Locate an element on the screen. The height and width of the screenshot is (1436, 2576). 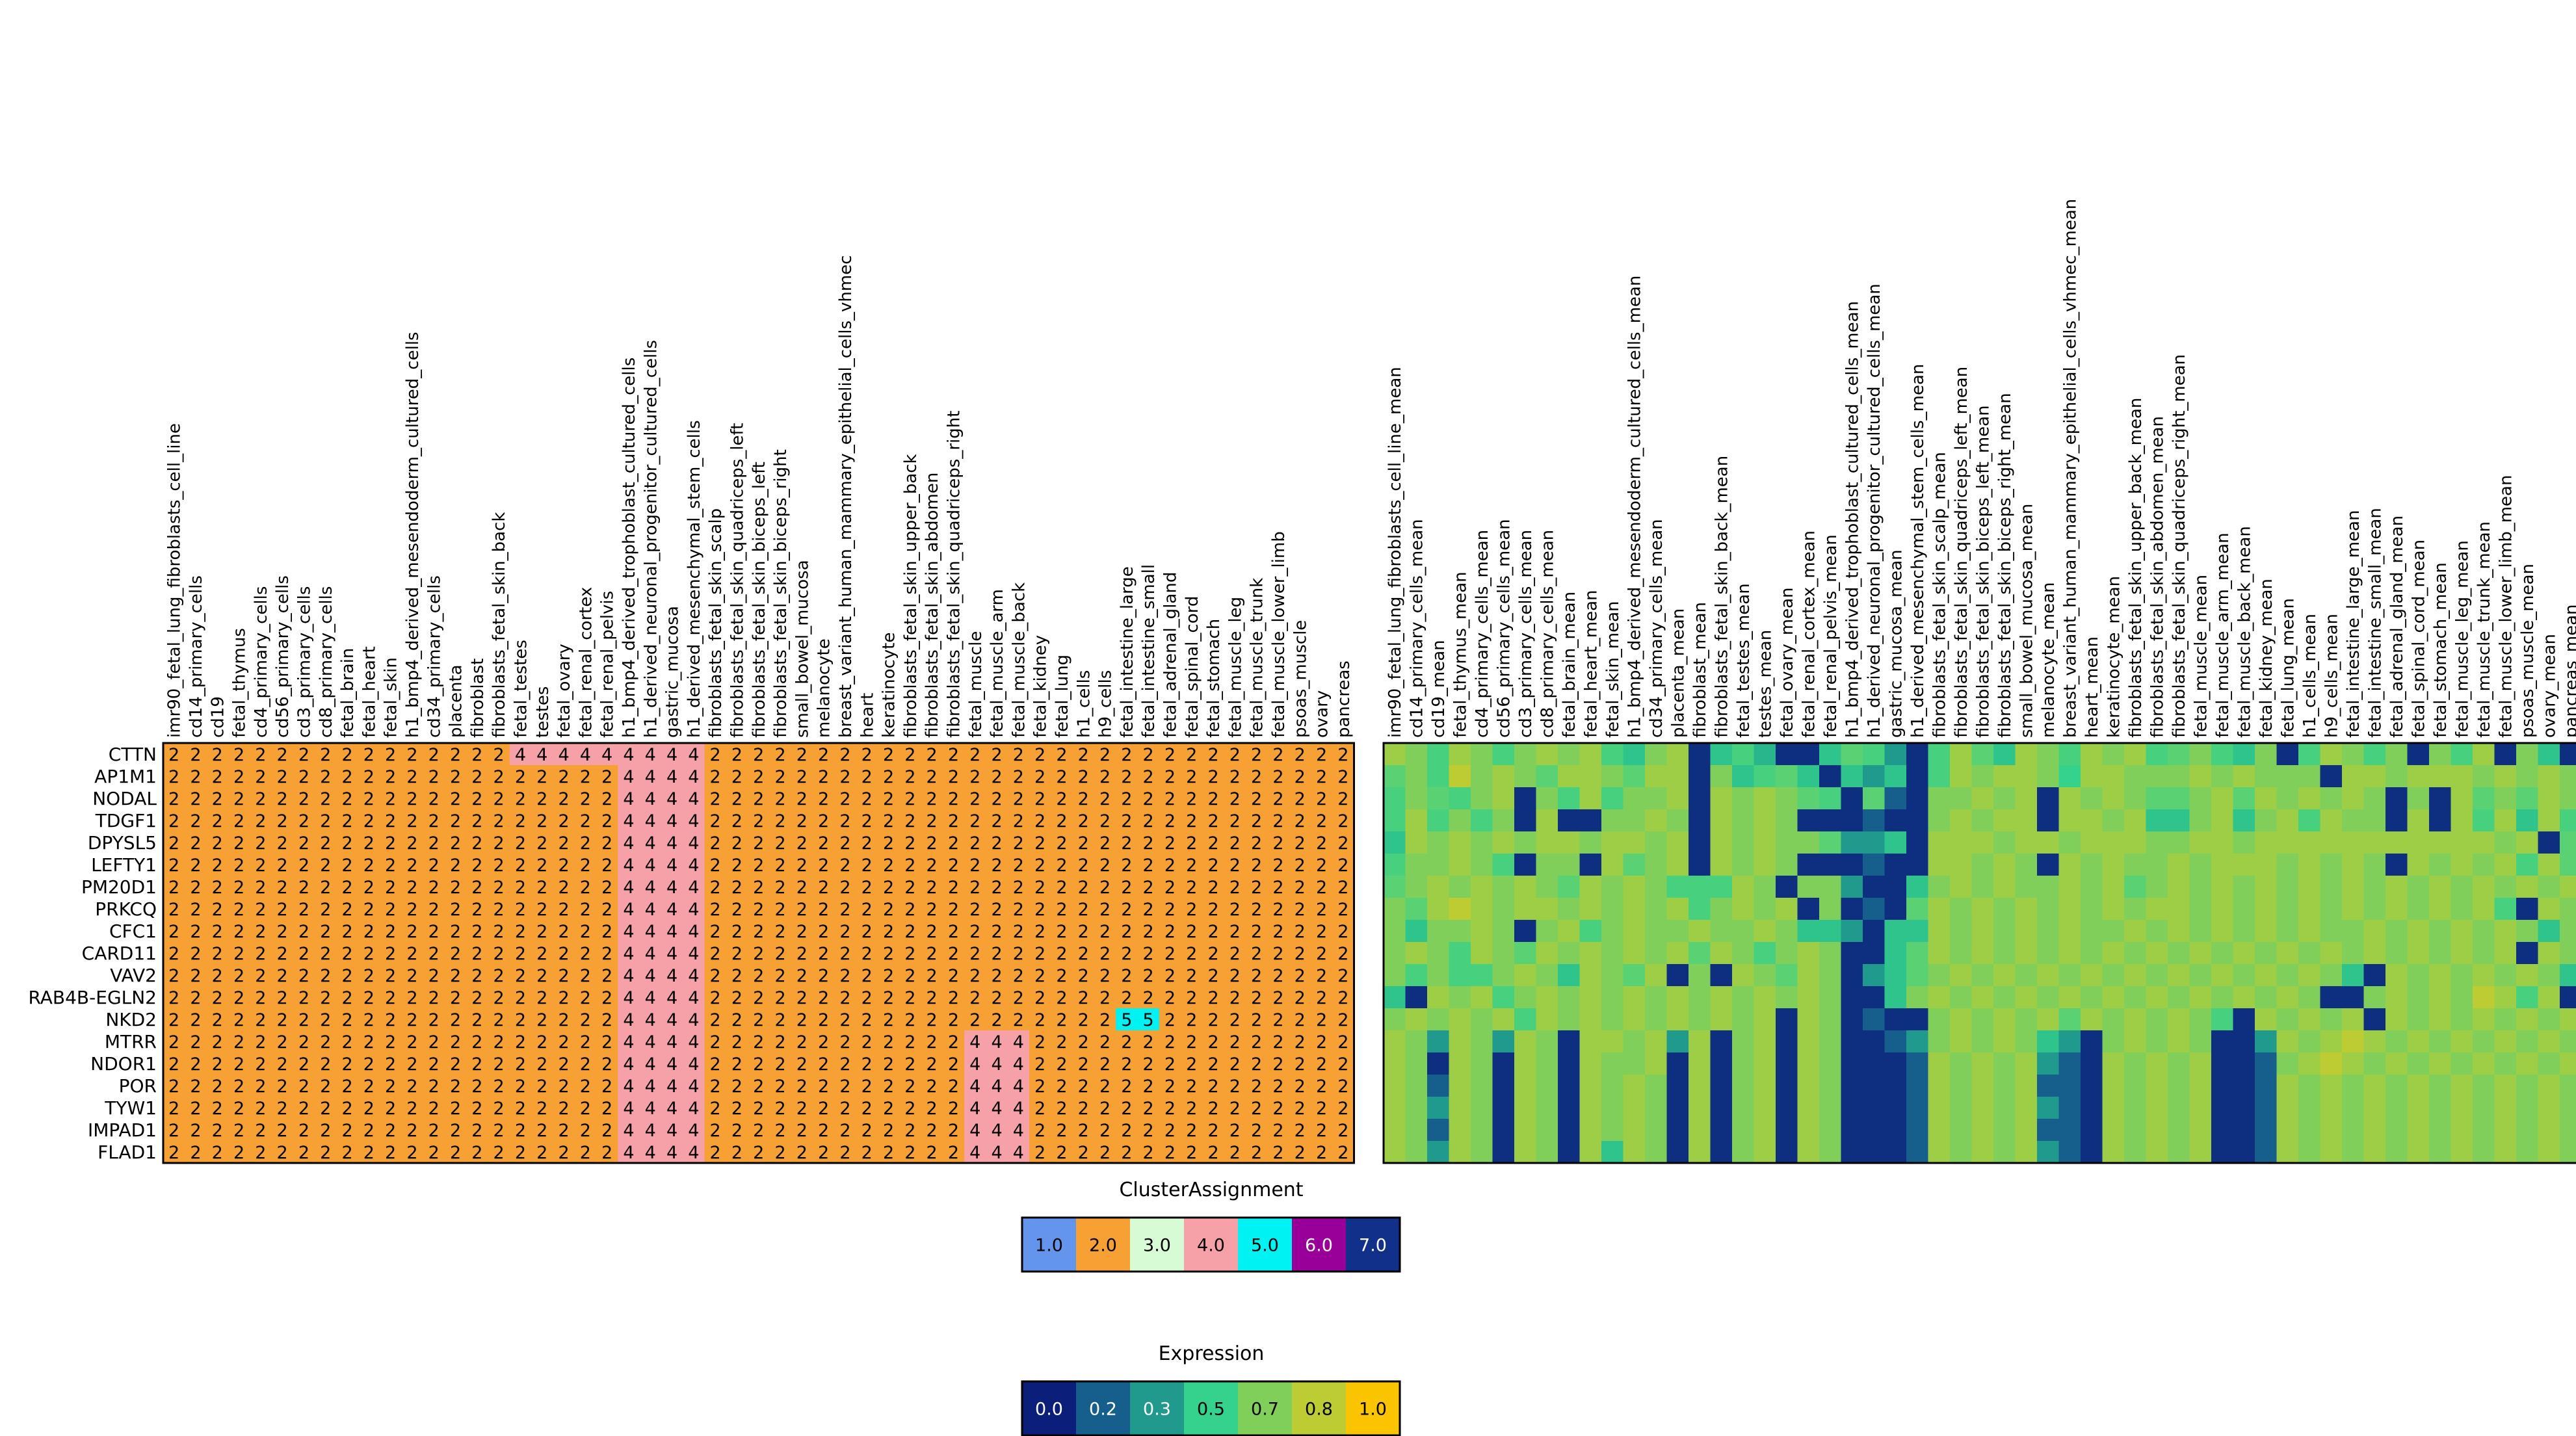
row-label: RAB4B-EGLN2 is located at coordinates (92, 998).